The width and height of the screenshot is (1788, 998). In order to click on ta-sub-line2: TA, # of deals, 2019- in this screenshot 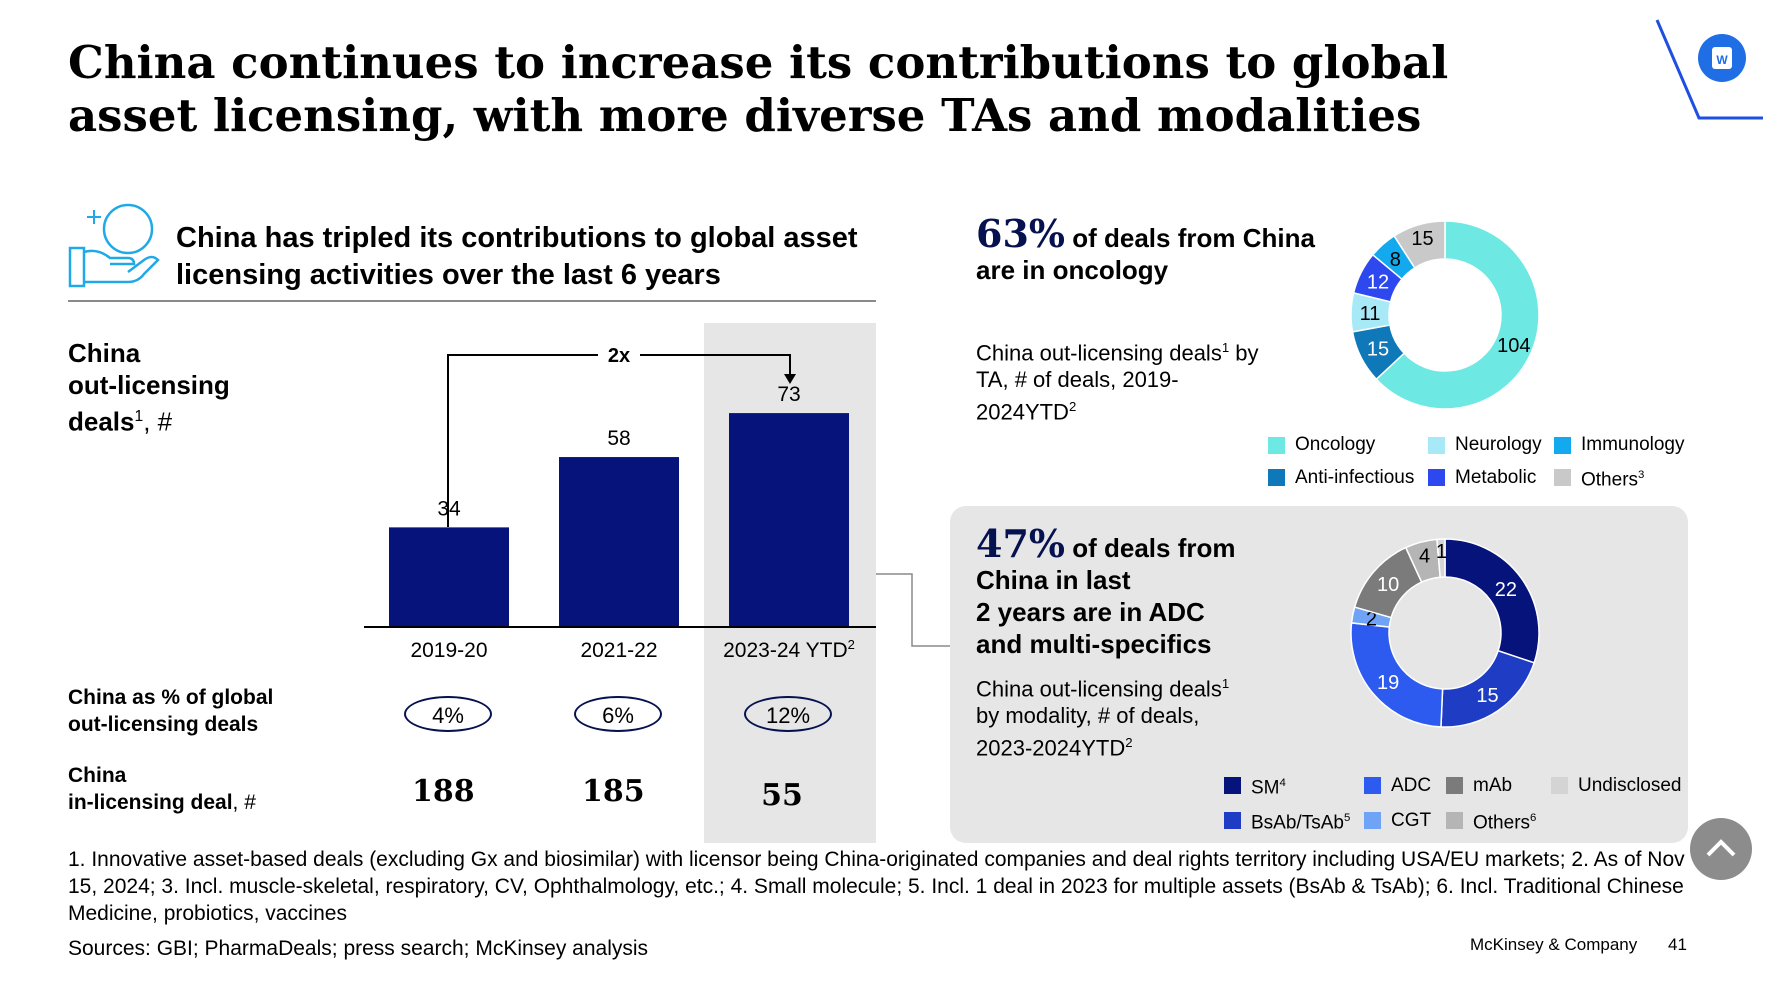, I will do `click(1077, 380)`.